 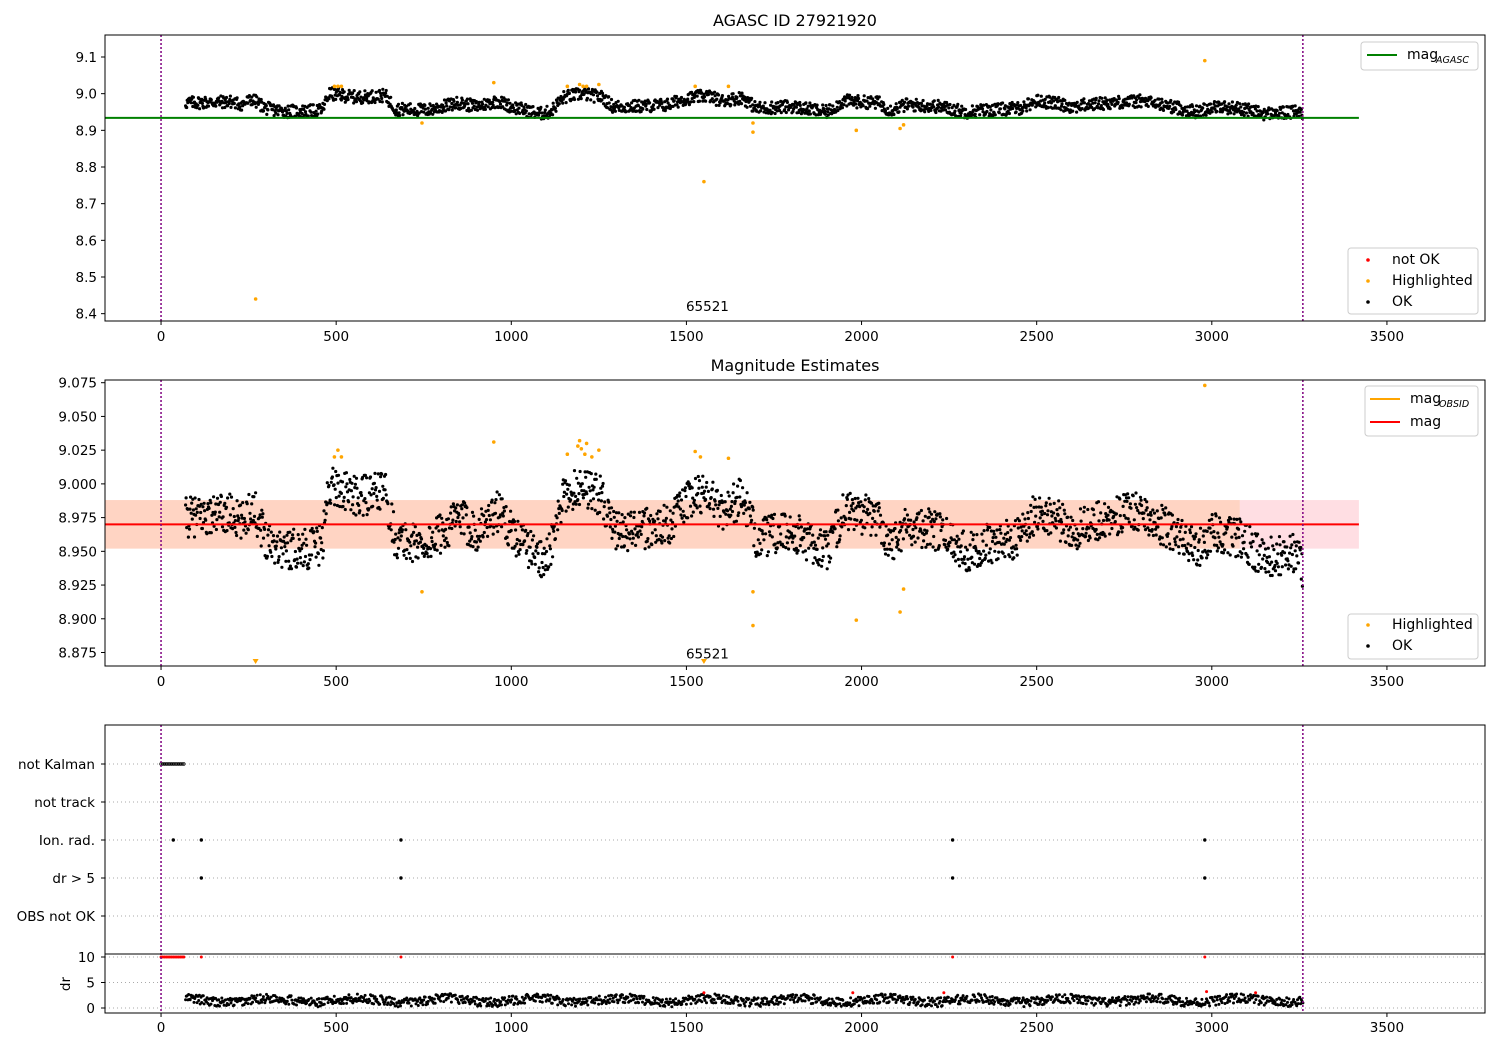 I want to click on flag-point, so click(x=952, y=840).